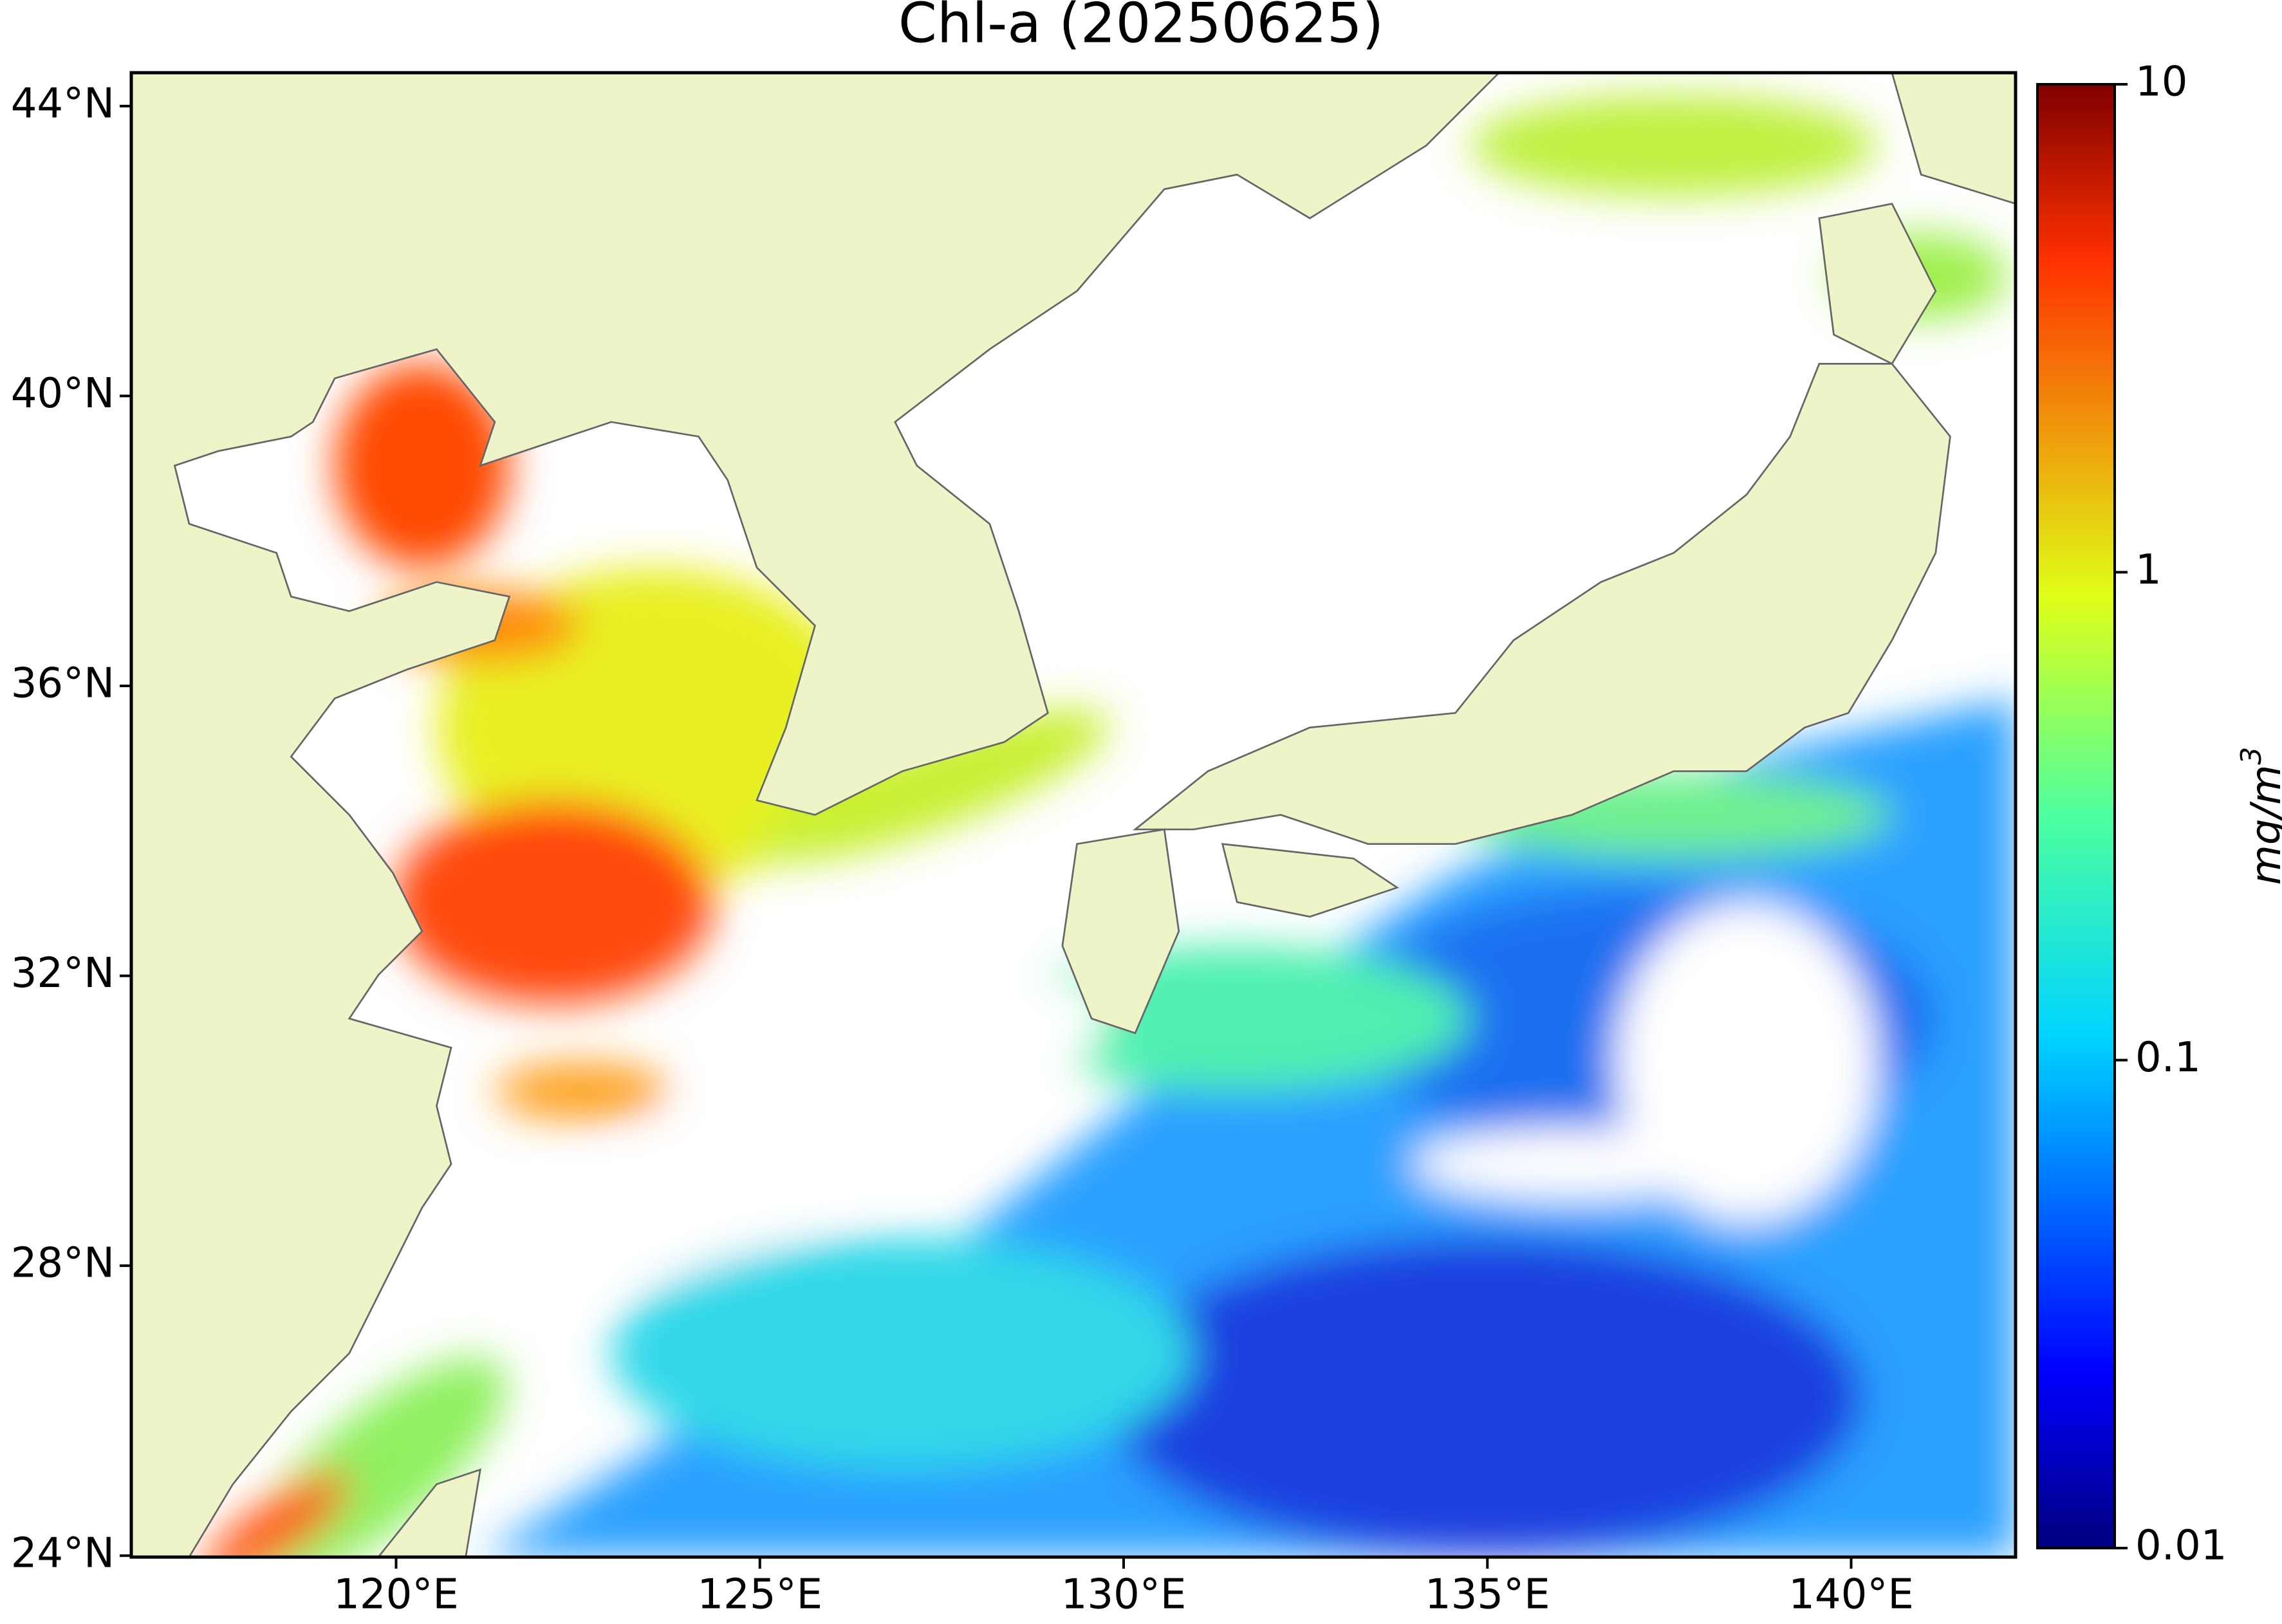  What do you see at coordinates (63, 104) in the screenshot?
I see `y-tick-label: 44°N` at bounding box center [63, 104].